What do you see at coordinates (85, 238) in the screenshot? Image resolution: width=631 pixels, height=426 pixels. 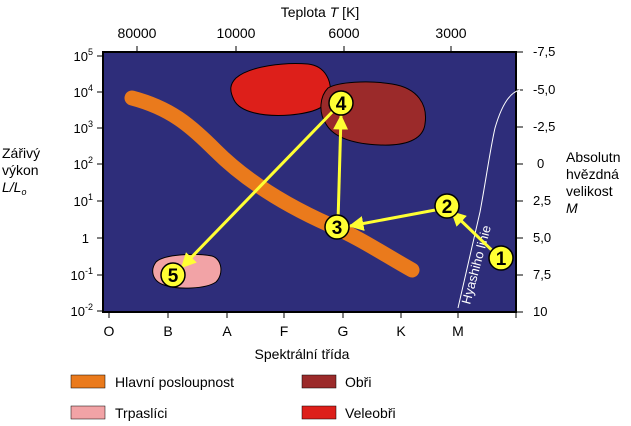 I see `left-tick-label: 1` at bounding box center [85, 238].